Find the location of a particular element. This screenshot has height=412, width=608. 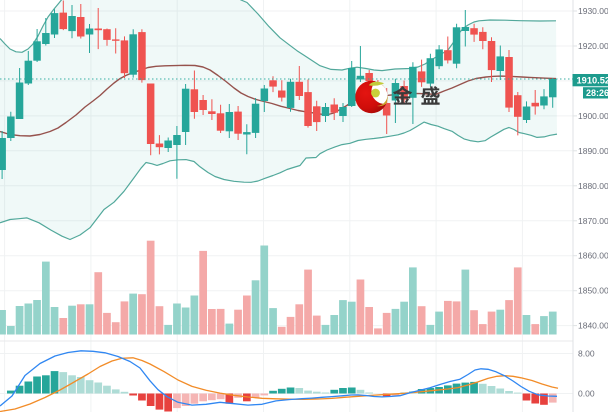

svg-text: 1930.00 is located at coordinates (593, 11).